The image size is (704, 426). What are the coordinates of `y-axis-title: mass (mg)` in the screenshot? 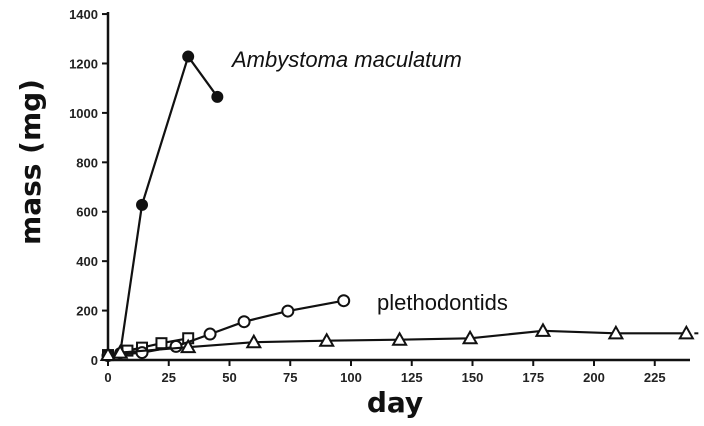 It's located at (30, 162).